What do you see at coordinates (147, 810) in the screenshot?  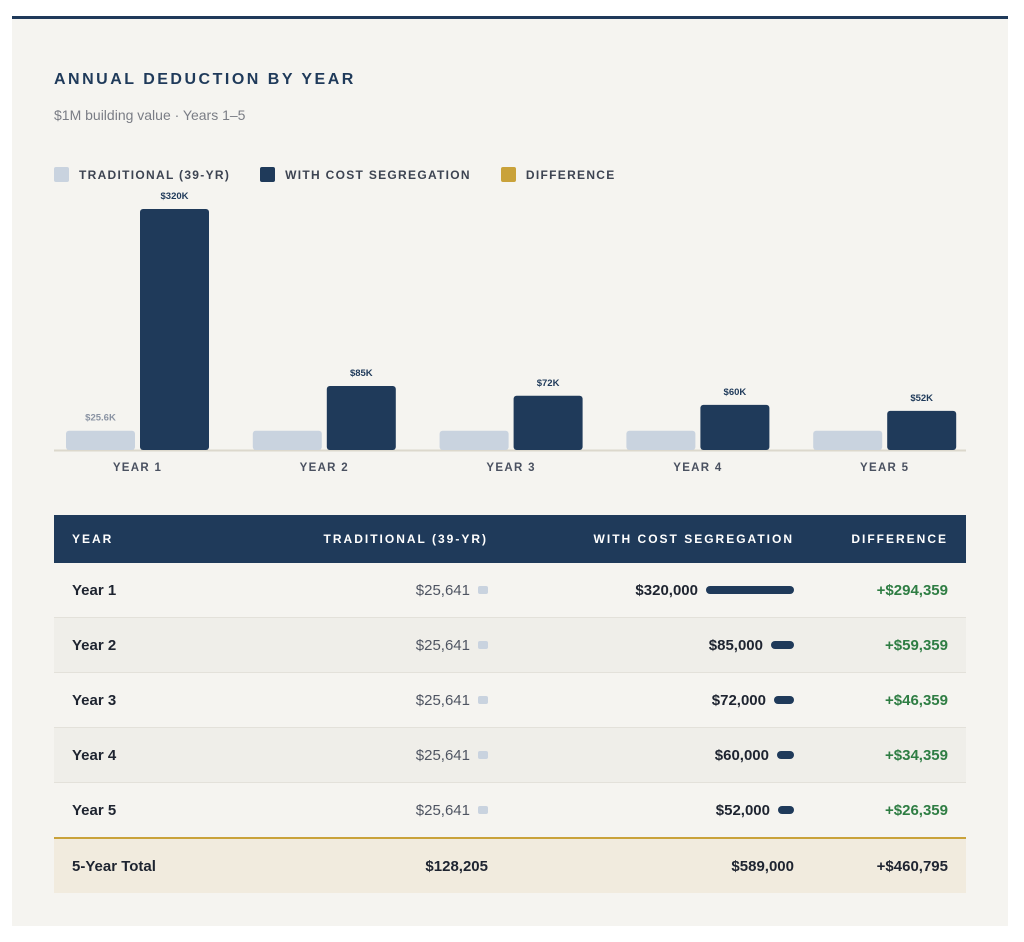 I see `cell-year: Year 5` at bounding box center [147, 810].